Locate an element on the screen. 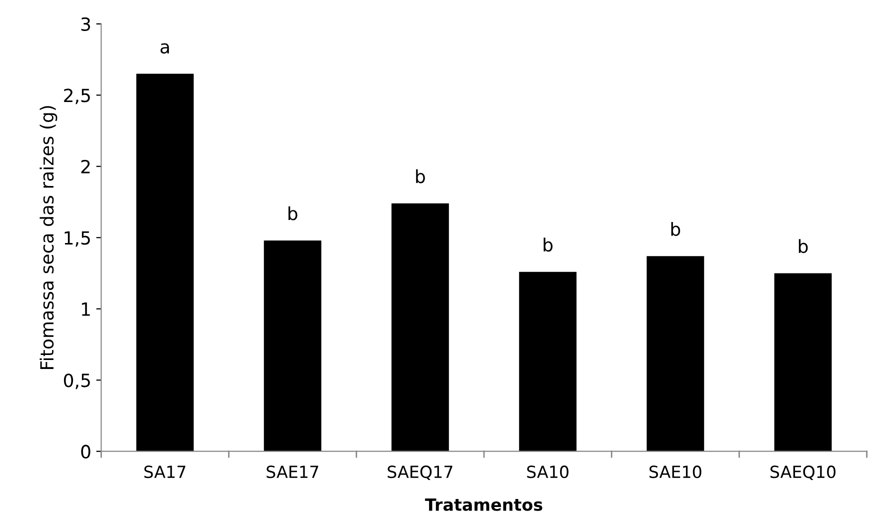 The width and height of the screenshot is (880, 531). x-tick-label: SAE17 is located at coordinates (292, 472).